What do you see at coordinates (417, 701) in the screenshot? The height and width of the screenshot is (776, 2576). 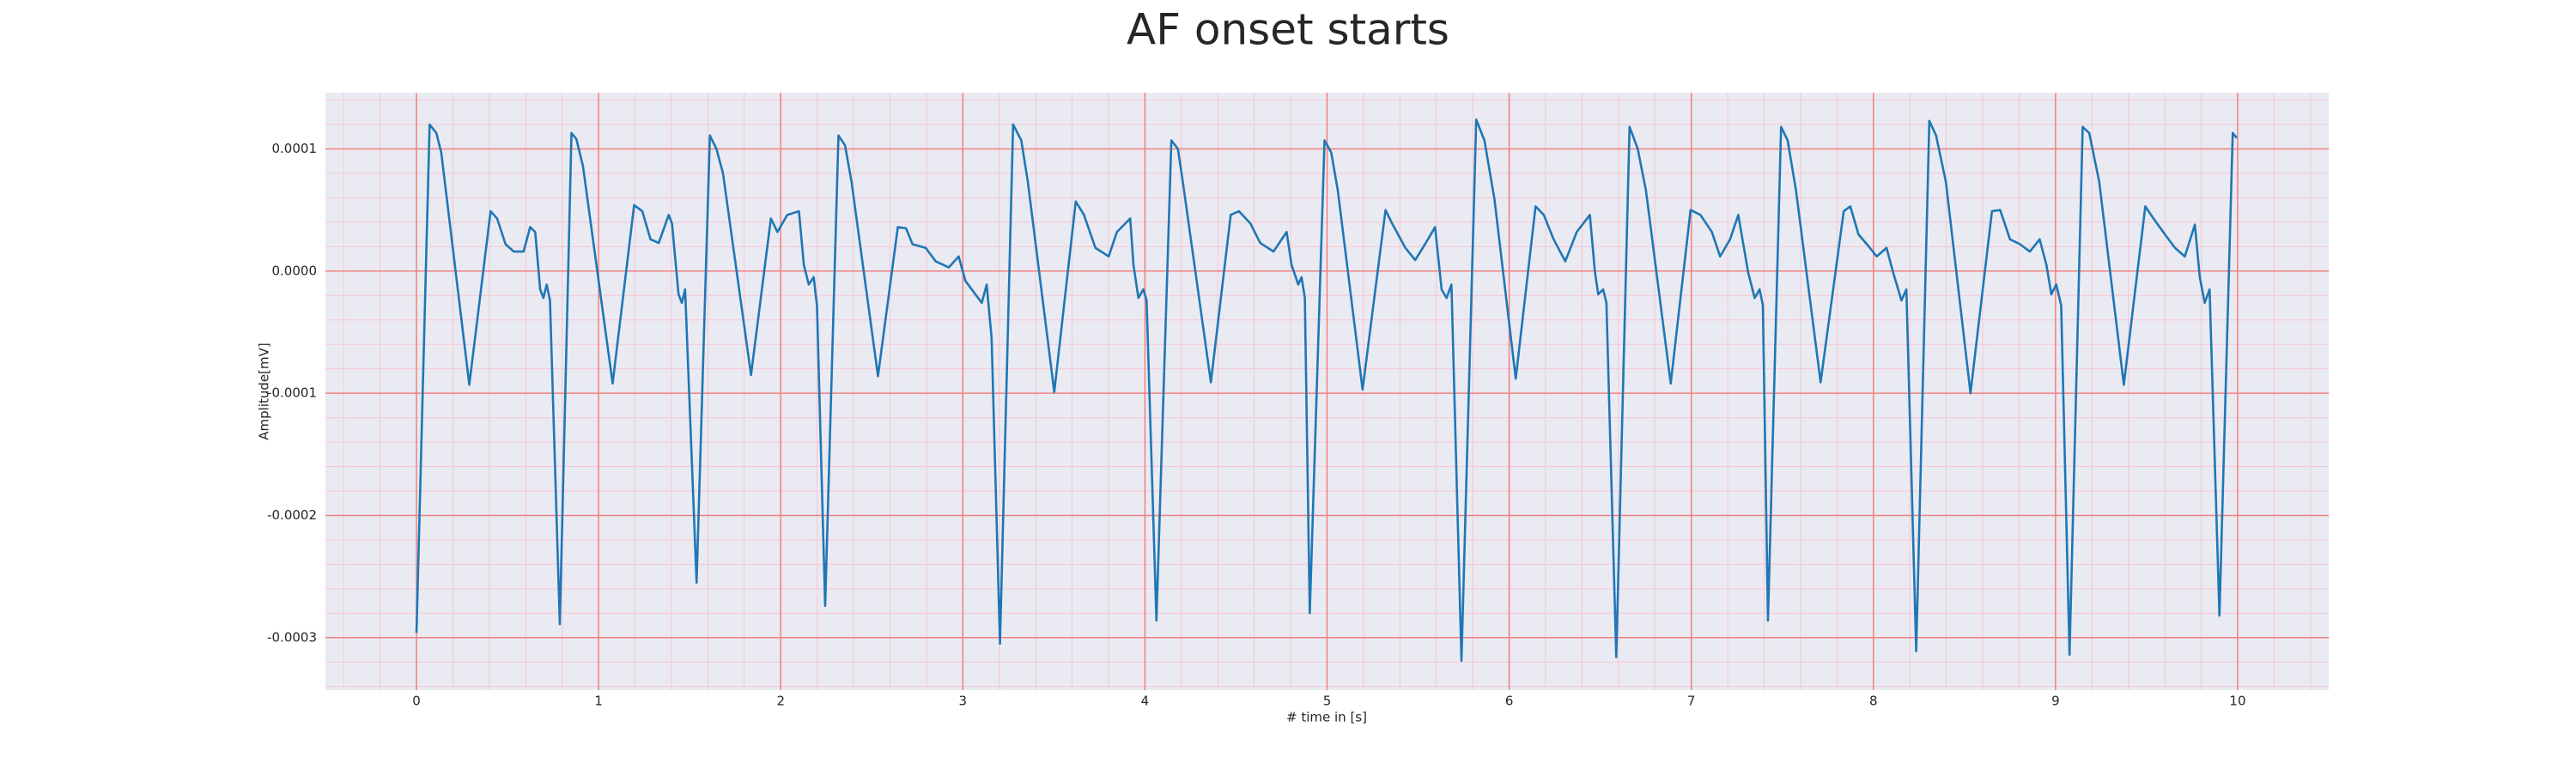 I see `x-tick-label: 0` at bounding box center [417, 701].